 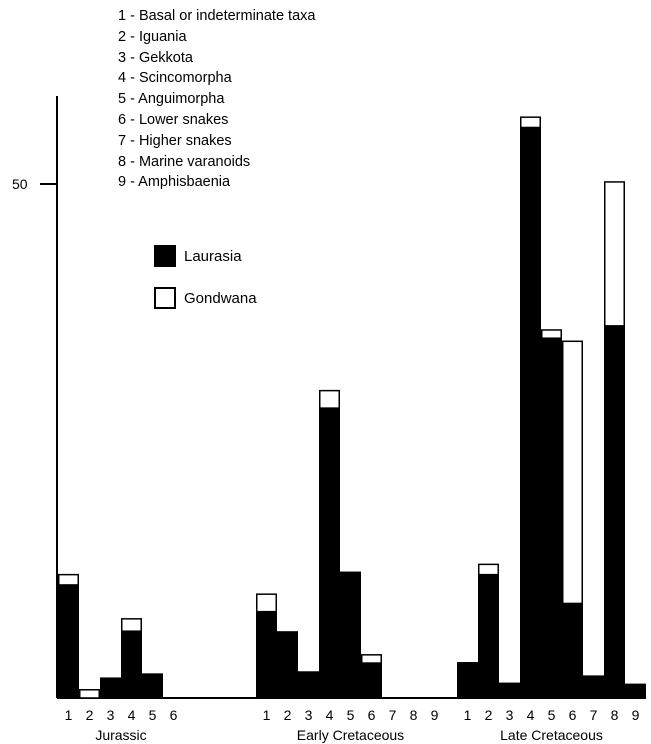 What do you see at coordinates (467, 680) in the screenshot?
I see `bar-late-cretaceous-1-laurasia` at bounding box center [467, 680].